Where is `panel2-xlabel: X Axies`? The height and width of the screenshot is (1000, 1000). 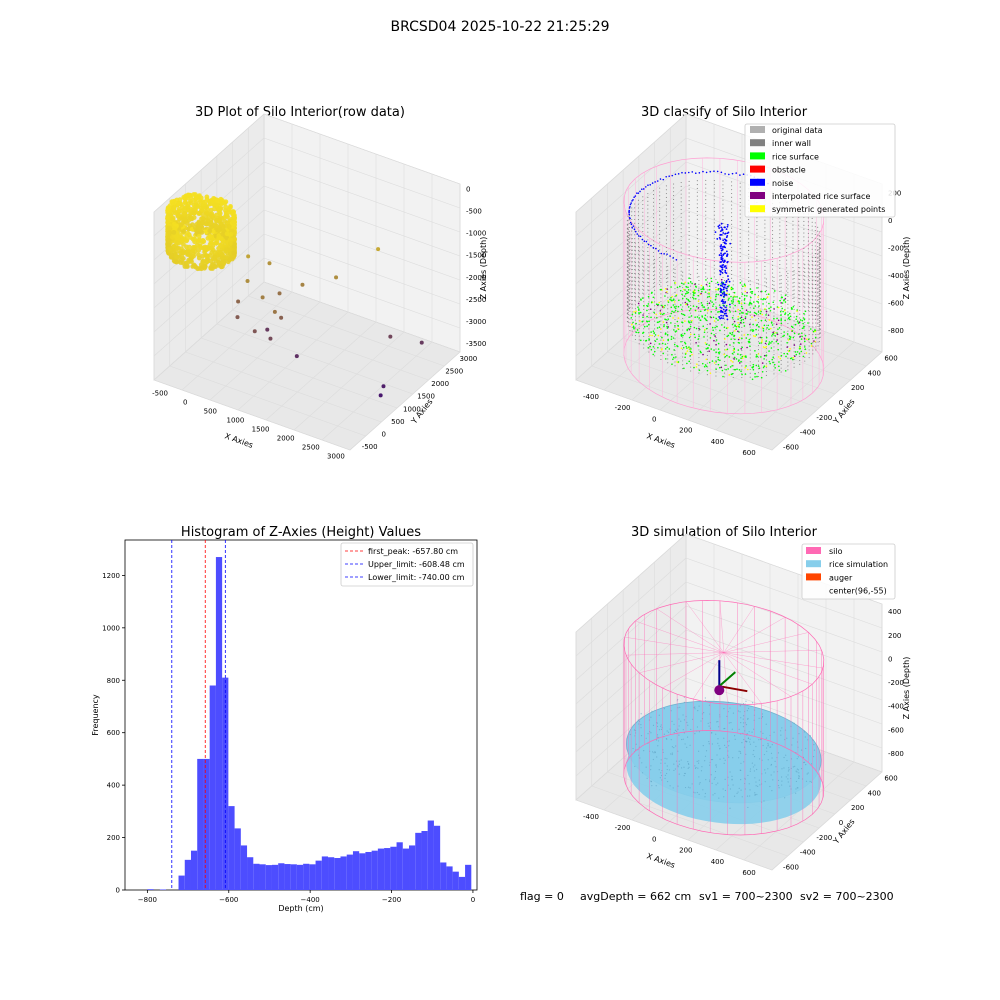
panel2-xlabel: X Axies is located at coordinates (660, 440).